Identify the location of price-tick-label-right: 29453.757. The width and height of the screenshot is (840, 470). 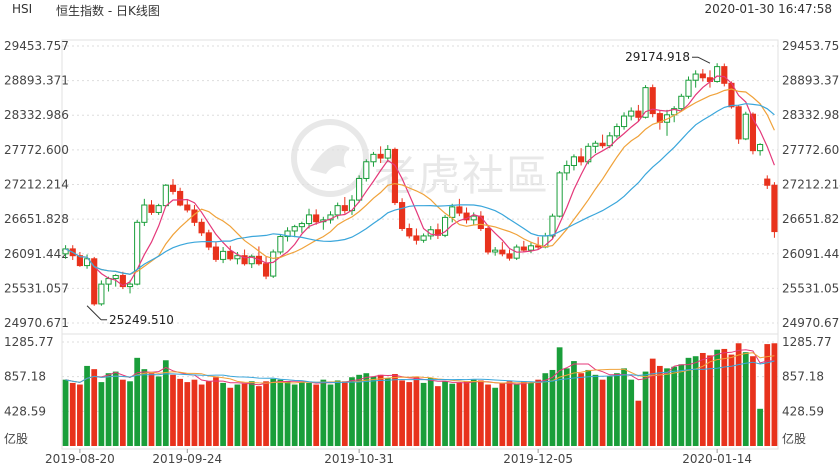
(811, 46).